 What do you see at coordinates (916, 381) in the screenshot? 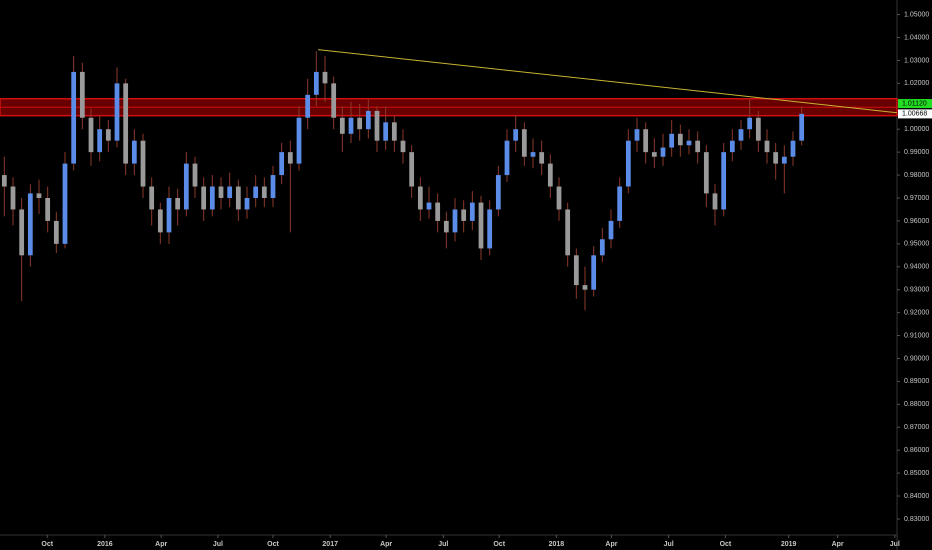
I see `y-tick-label: 0.89000` at bounding box center [916, 381].